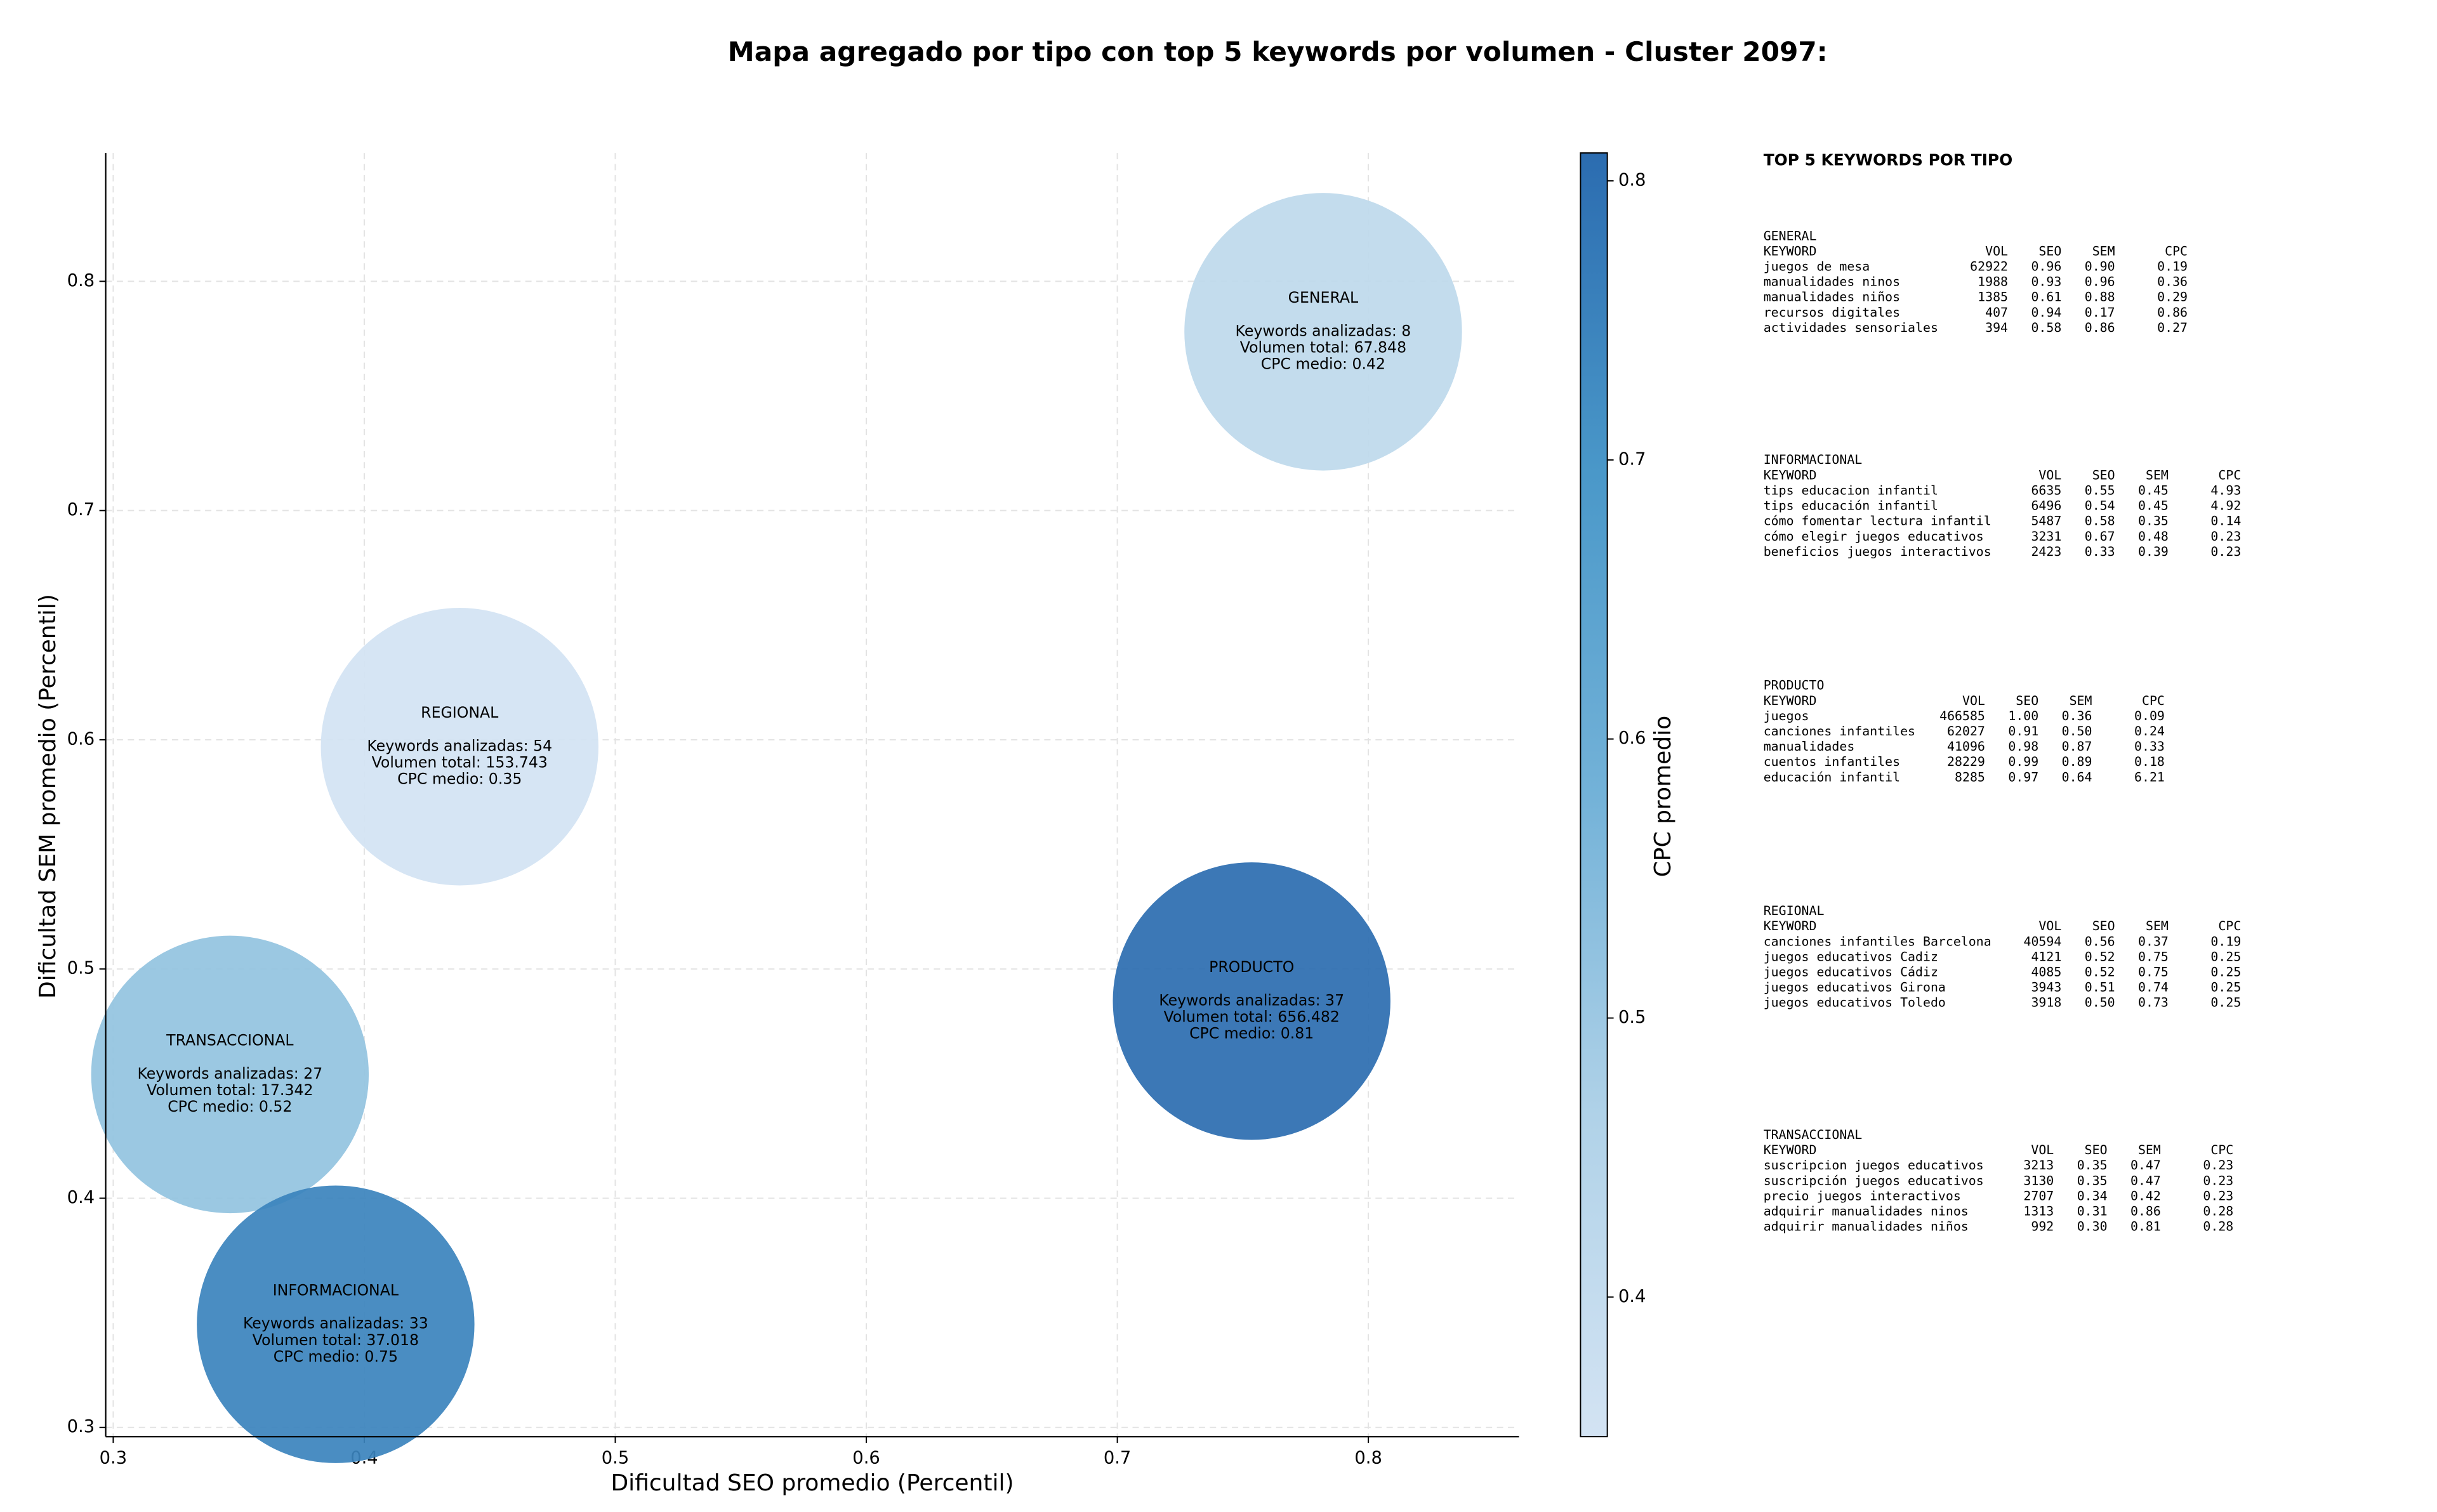  Describe the element at coordinates (1851, 506) in the screenshot. I see `panel-row: tips educación infantil` at that location.